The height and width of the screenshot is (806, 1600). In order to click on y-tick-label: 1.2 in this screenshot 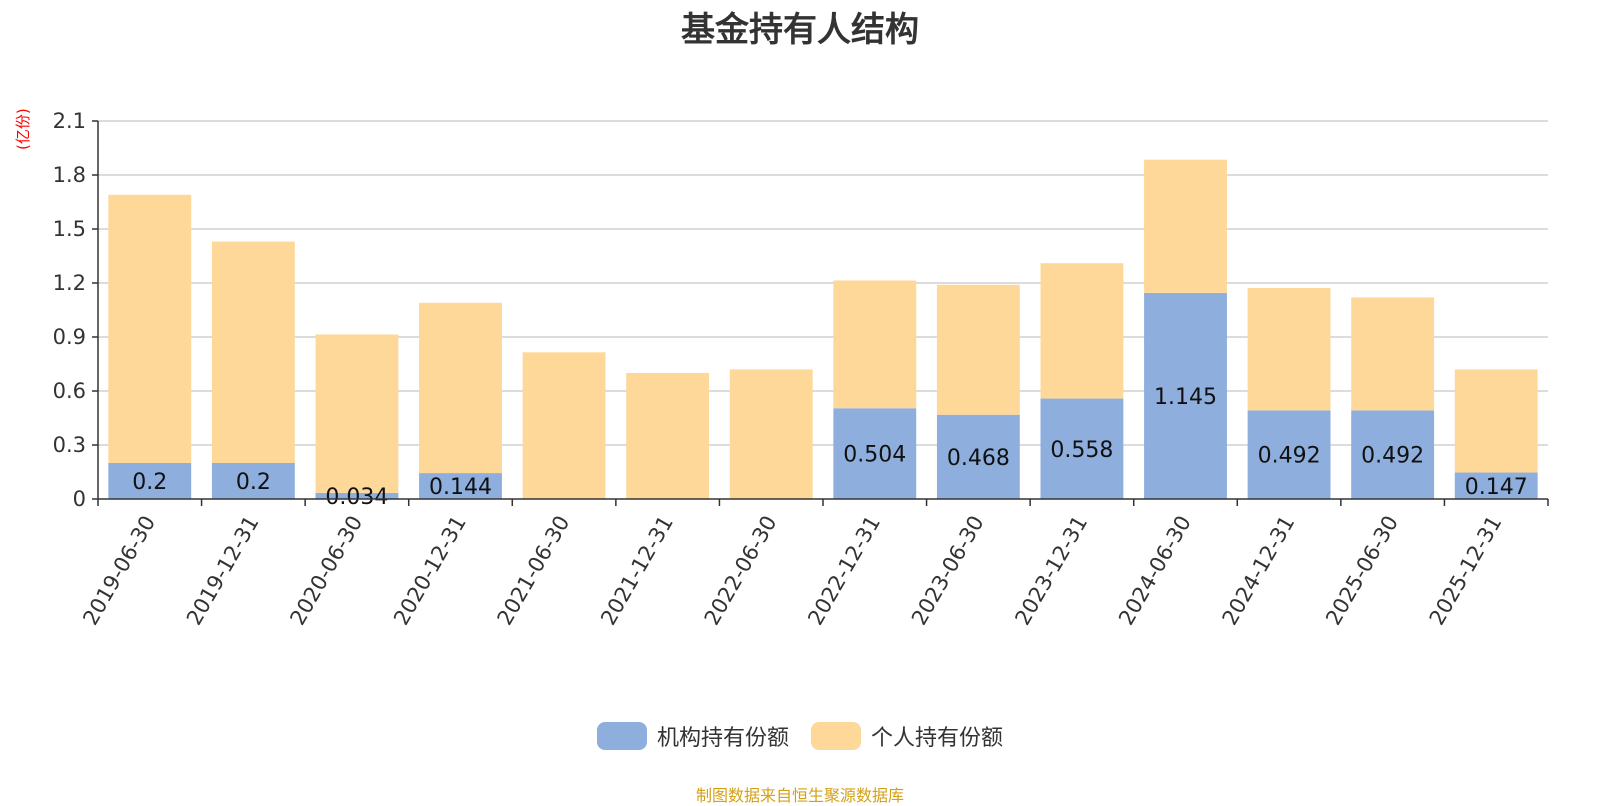, I will do `click(69, 283)`.